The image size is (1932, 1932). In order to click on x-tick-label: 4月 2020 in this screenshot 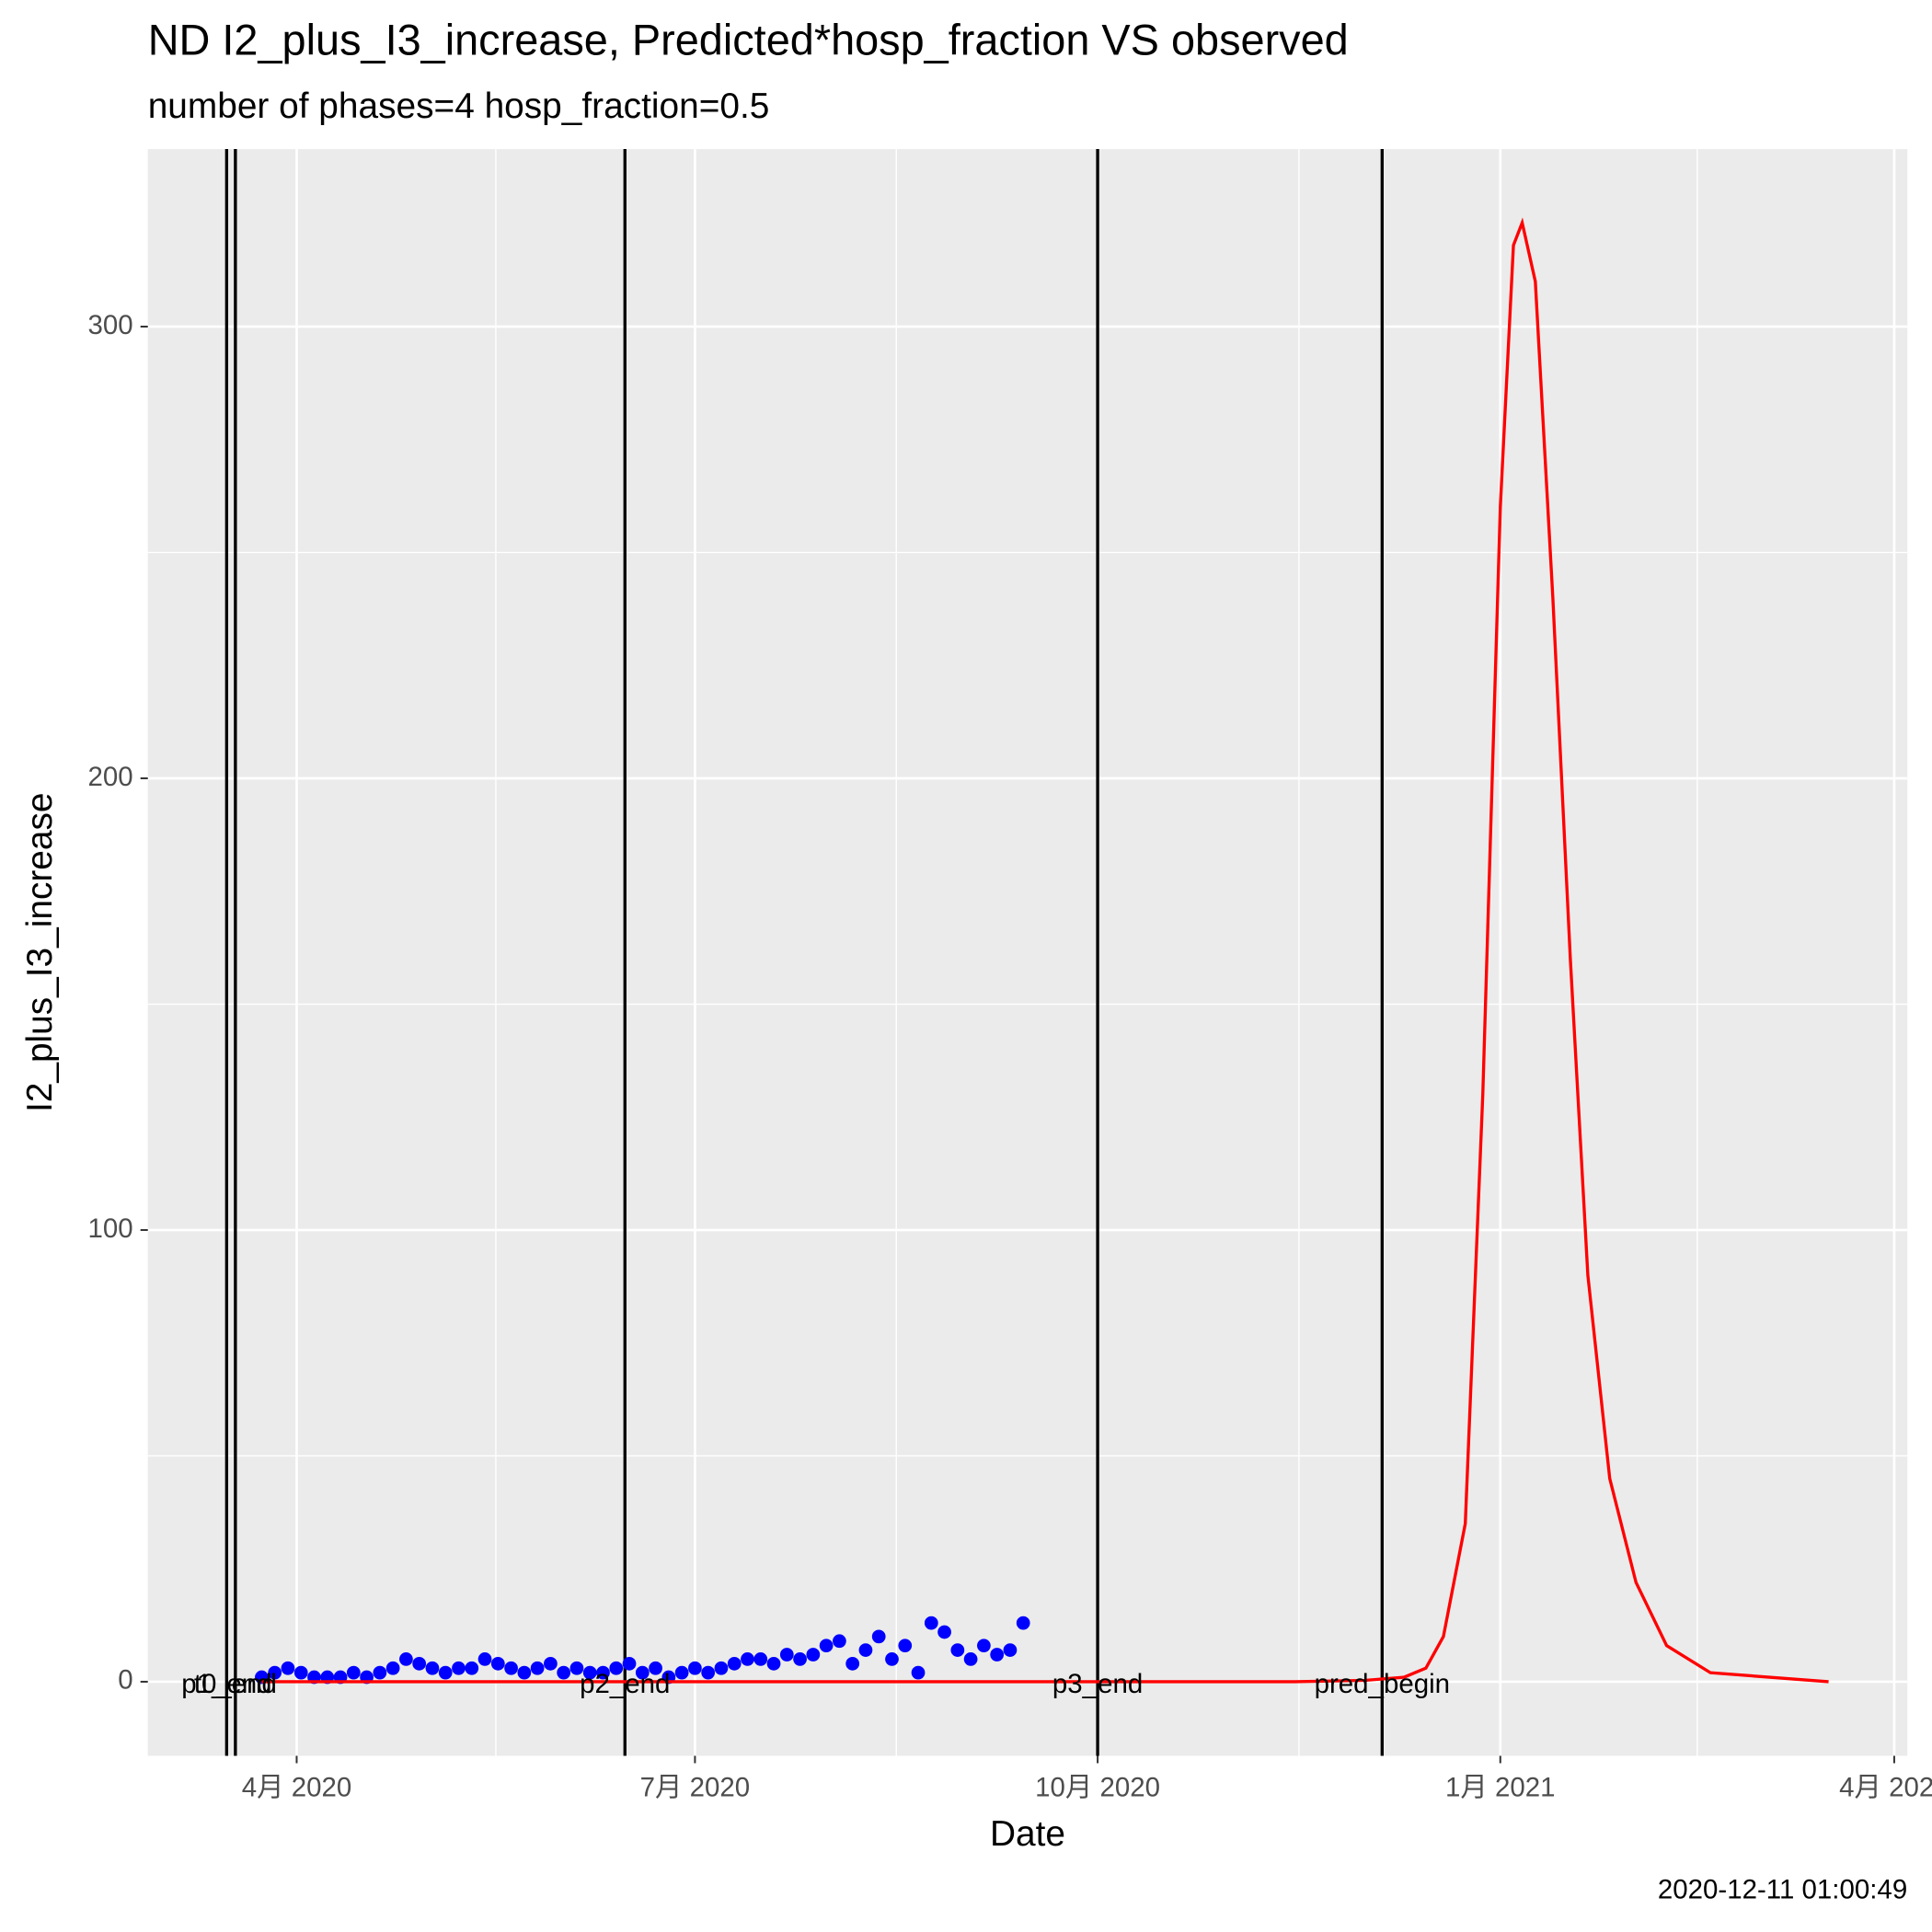, I will do `click(297, 1787)`.